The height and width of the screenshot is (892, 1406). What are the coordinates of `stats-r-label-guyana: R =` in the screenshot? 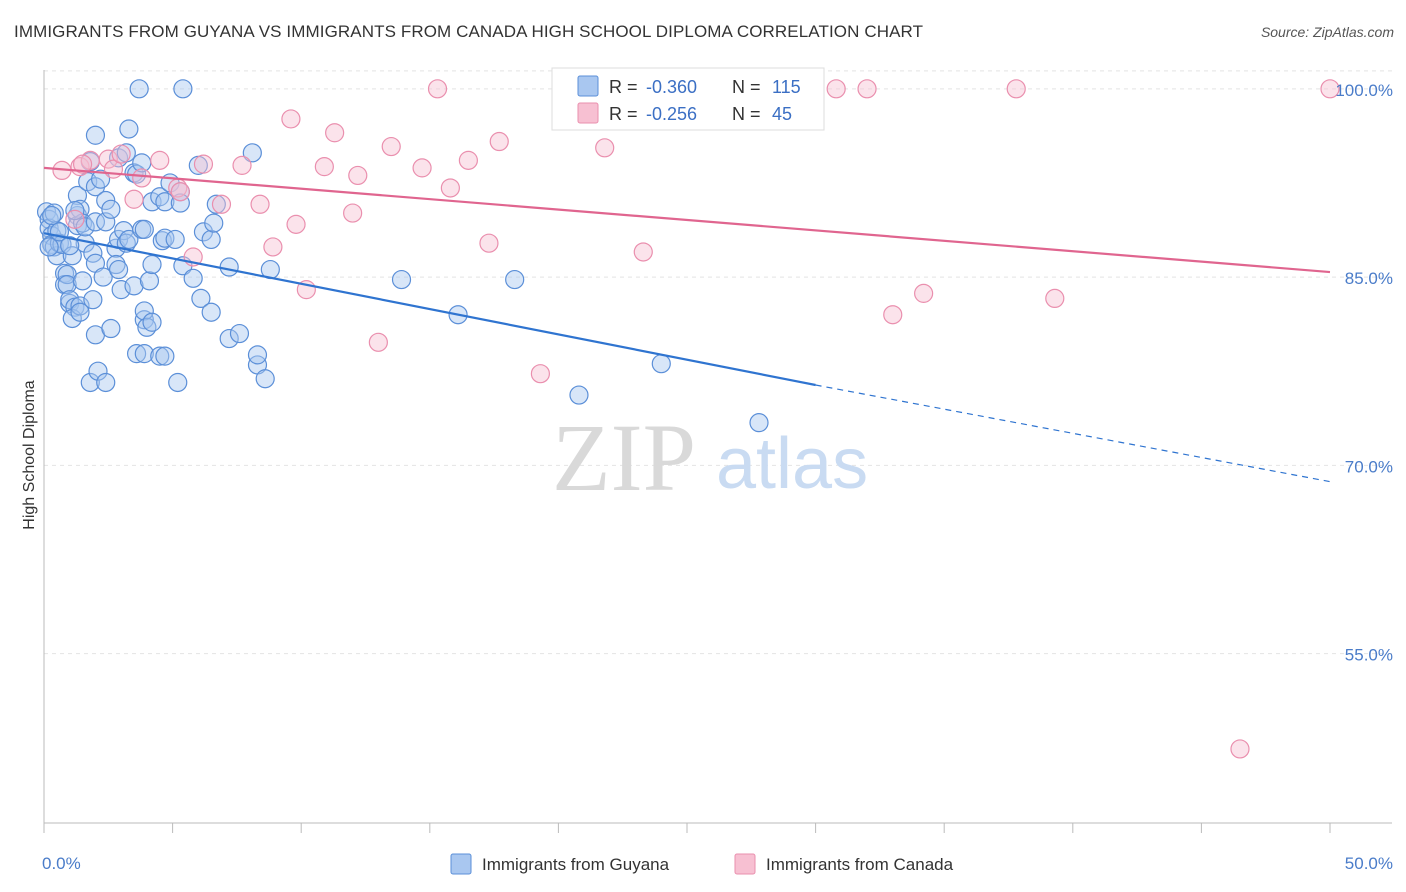 It's located at (623, 87).